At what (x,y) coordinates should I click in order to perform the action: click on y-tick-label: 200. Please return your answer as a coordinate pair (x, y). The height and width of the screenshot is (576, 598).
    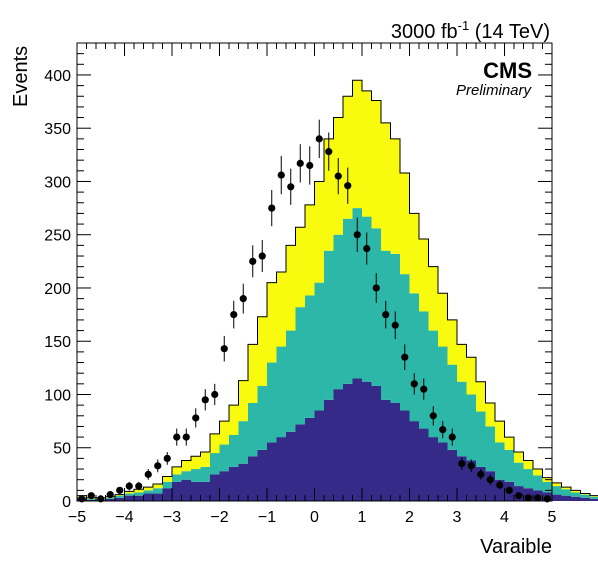
    Looking at the image, I should click on (57, 289).